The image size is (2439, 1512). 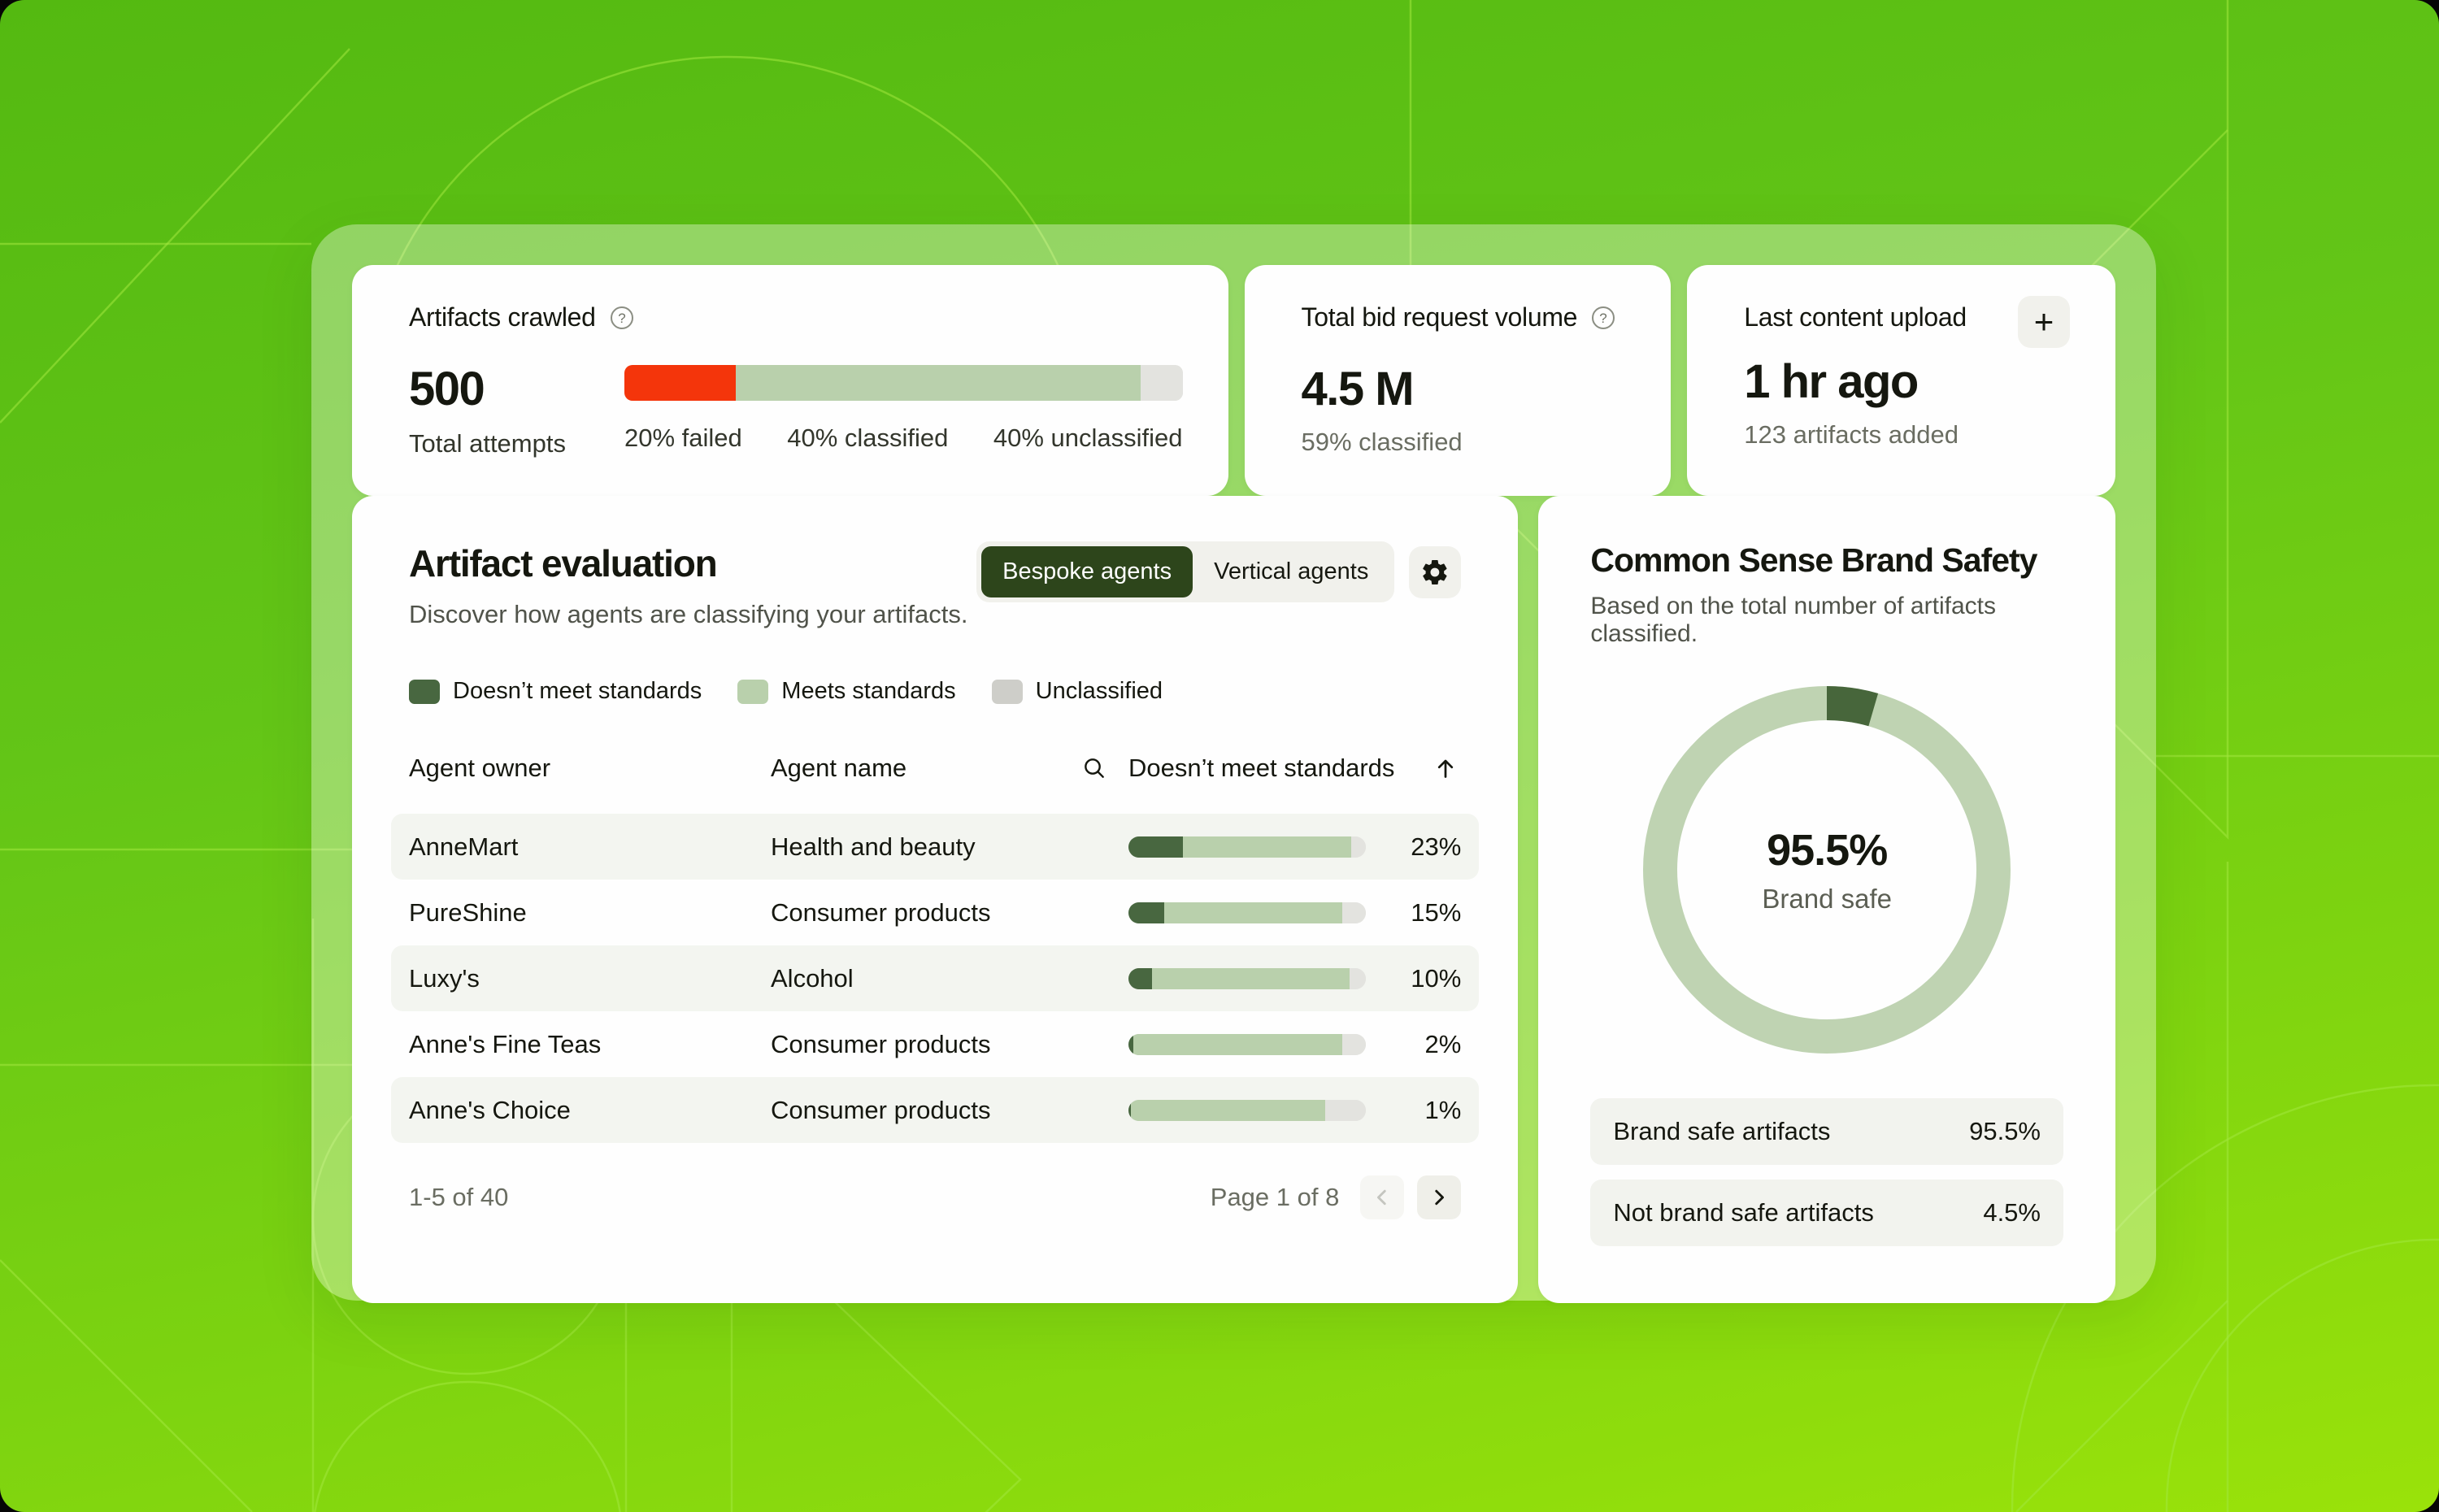 What do you see at coordinates (1743, 1212) in the screenshot?
I see `stat-label: Not brand safe artifacts` at bounding box center [1743, 1212].